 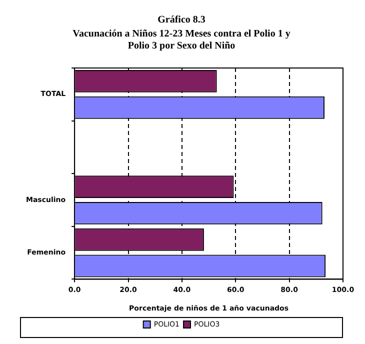 I want to click on chart-subtitle: Vacunación a Niños 12-23 Meses contra el Polio 1 y Polio 3 por Sexo del Niño, so click(x=181, y=40).